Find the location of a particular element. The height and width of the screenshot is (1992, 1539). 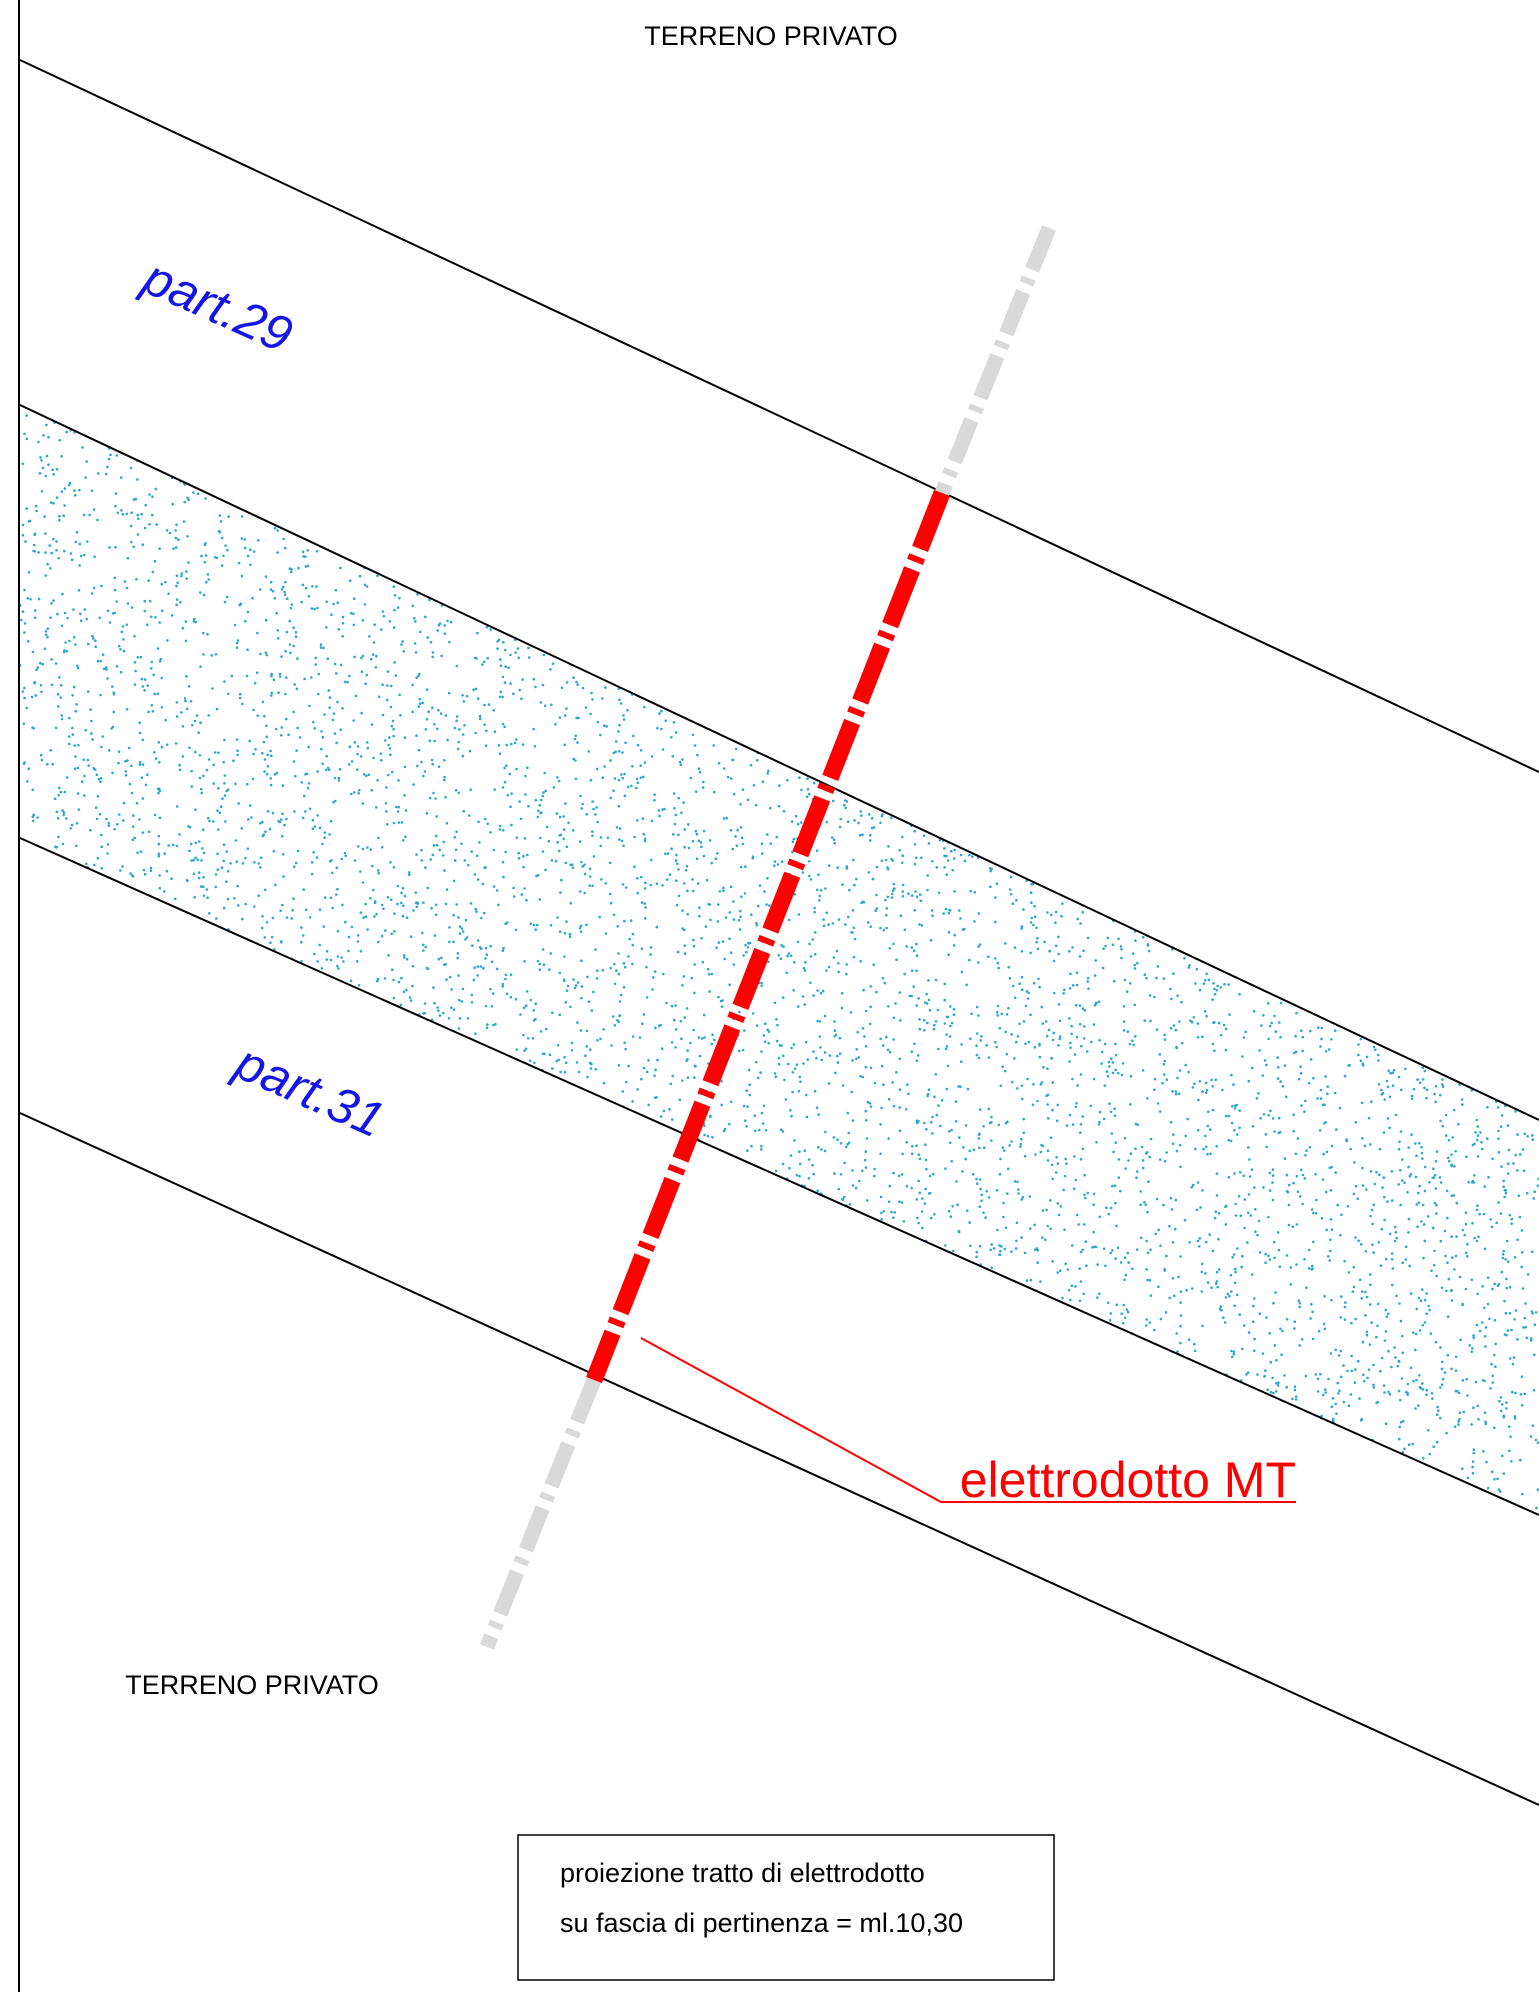

power-line-extension-upper is located at coordinates (995, 360).